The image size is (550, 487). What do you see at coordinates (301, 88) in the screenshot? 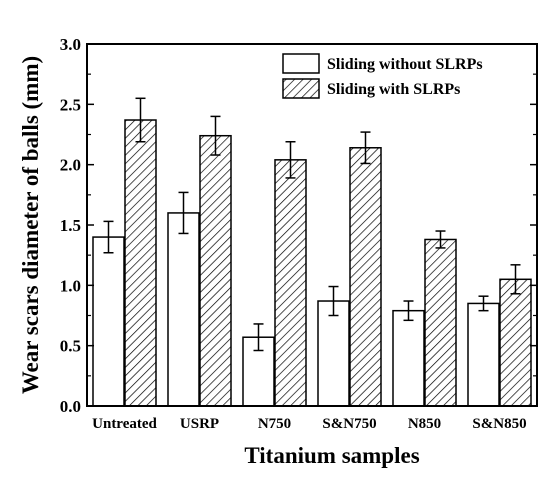
I see `legend-swatch-with-slrps` at bounding box center [301, 88].